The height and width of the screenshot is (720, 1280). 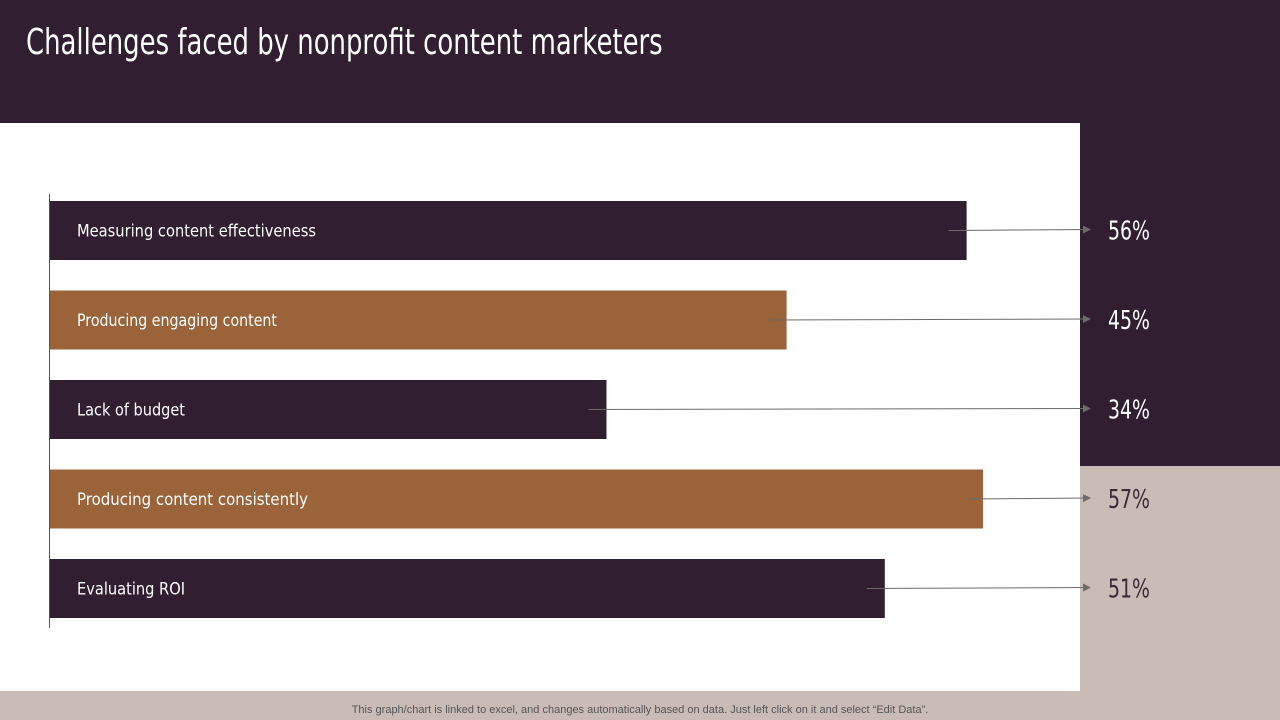 What do you see at coordinates (192, 500) in the screenshot?
I see `bar-category-label: Producing content consistently` at bounding box center [192, 500].